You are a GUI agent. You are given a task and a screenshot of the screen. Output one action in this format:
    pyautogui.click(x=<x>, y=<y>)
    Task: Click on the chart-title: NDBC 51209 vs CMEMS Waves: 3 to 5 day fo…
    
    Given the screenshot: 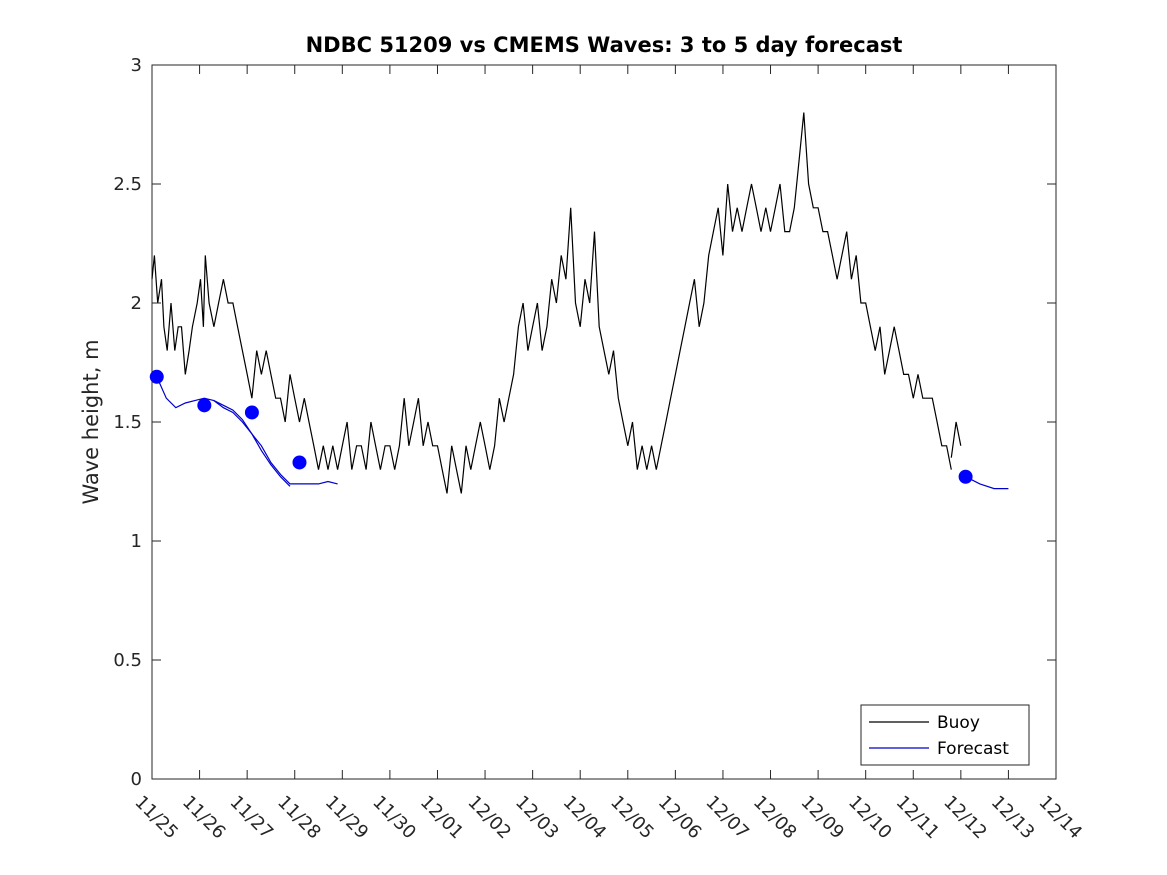 What is the action you would take?
    pyautogui.click(x=604, y=45)
    